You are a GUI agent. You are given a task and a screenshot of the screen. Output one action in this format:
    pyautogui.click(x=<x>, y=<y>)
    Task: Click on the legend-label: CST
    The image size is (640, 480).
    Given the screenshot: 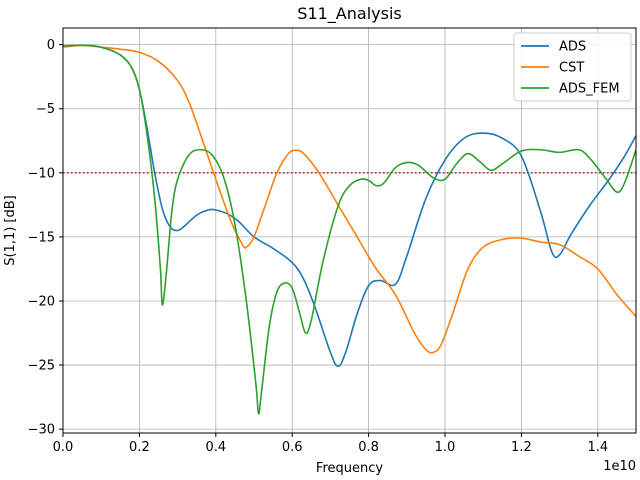 What is the action you would take?
    pyautogui.click(x=571, y=68)
    